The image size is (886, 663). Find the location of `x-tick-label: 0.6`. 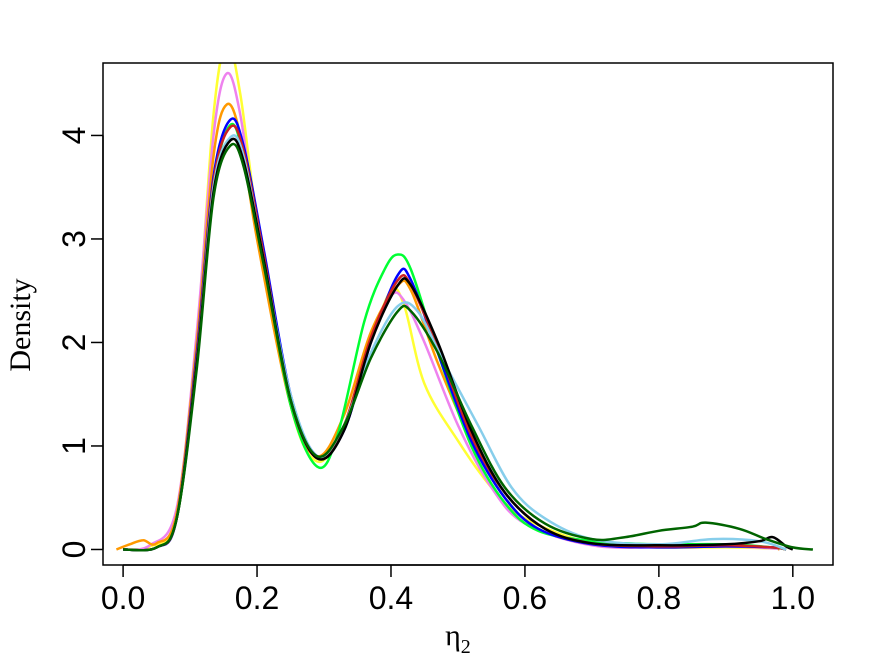

x-tick-label: 0.6 is located at coordinates (525, 598).